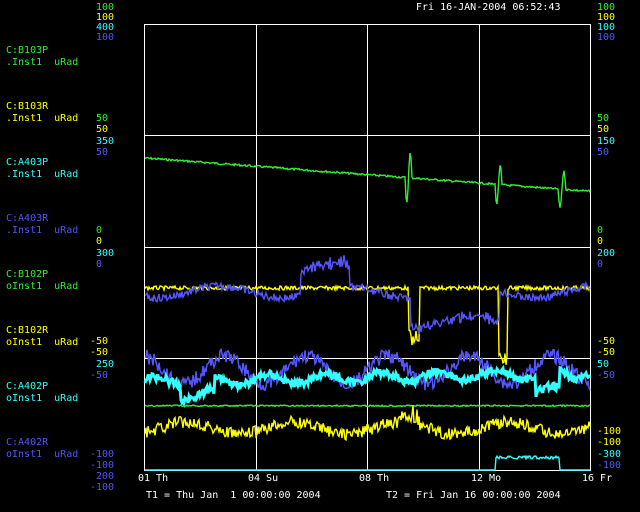  Describe the element at coordinates (99, 341) in the screenshot. I see `left-scale-3-green: -50` at that location.